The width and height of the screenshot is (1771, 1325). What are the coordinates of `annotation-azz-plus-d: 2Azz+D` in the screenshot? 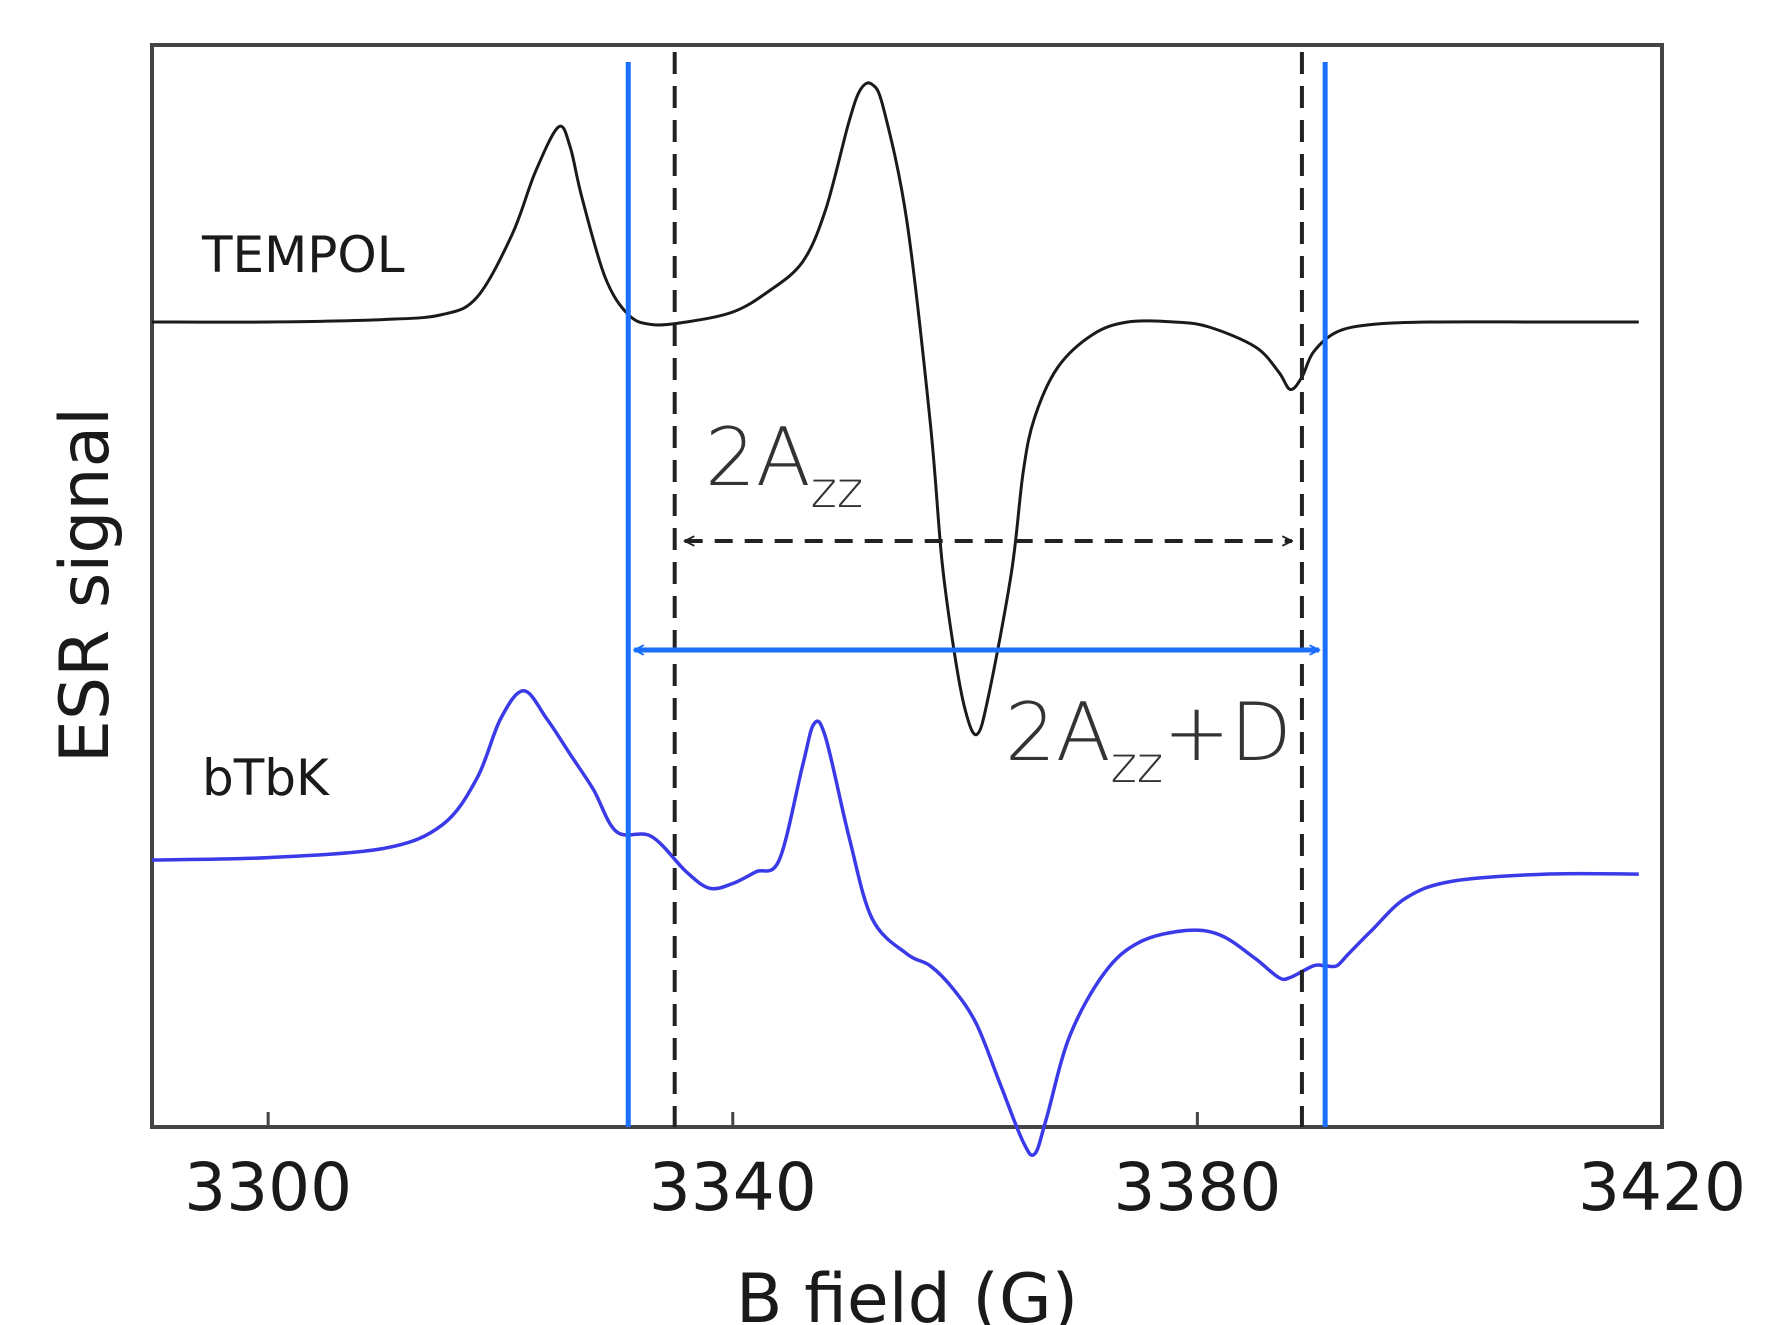 It's located at (1148, 740).